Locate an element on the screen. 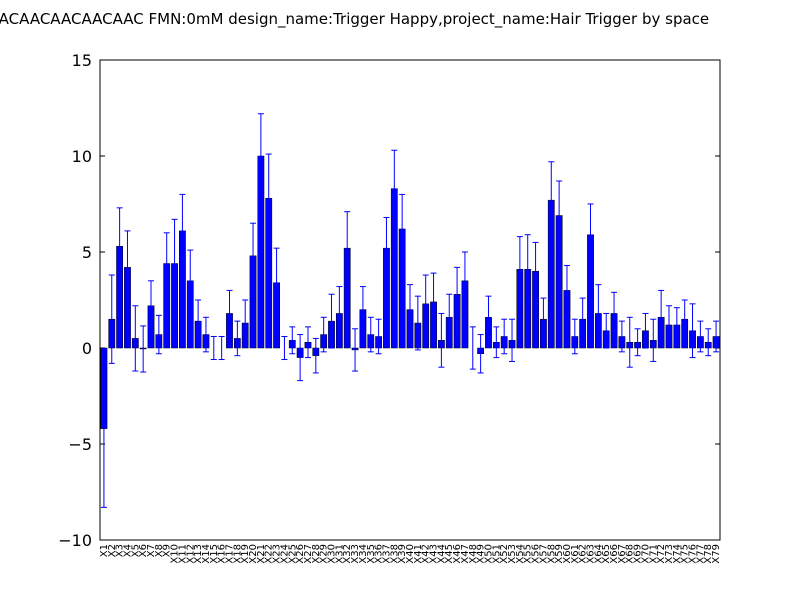 This screenshot has width=800, height=600. x-tick-label: X32 is located at coordinates (347, 554).